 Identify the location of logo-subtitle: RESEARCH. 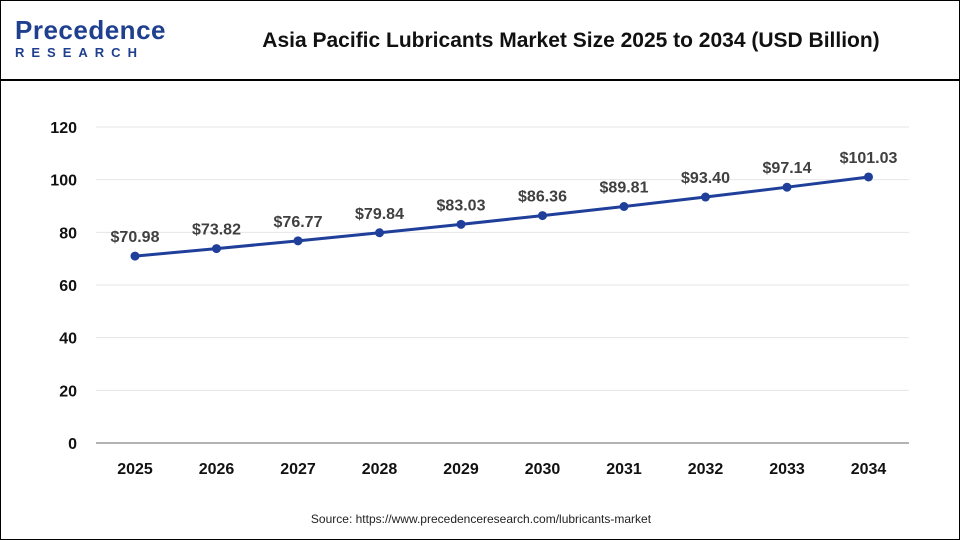
(79, 52).